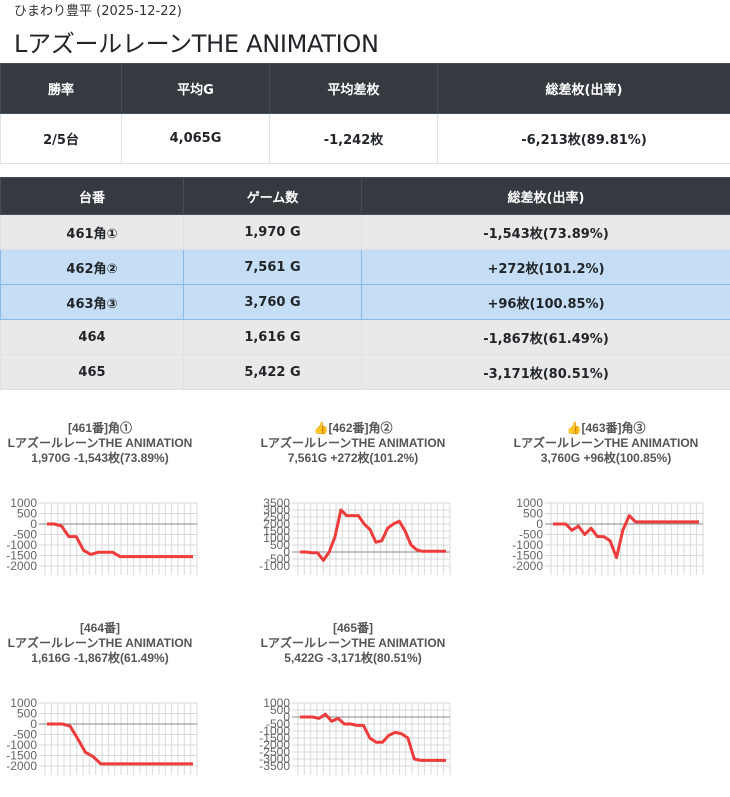  What do you see at coordinates (353, 658) in the screenshot?
I see `chart-title-line3: 5,422G -3,171枚(80.51%)` at bounding box center [353, 658].